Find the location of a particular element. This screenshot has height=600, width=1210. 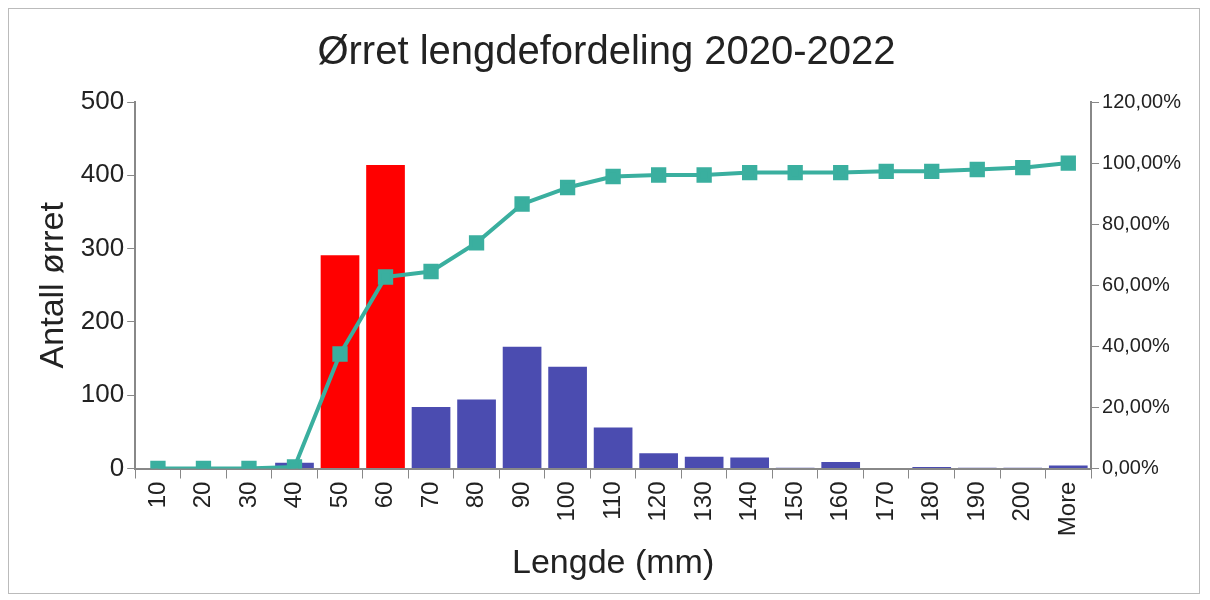

x-tick-label: 170 is located at coordinates (884, 501).